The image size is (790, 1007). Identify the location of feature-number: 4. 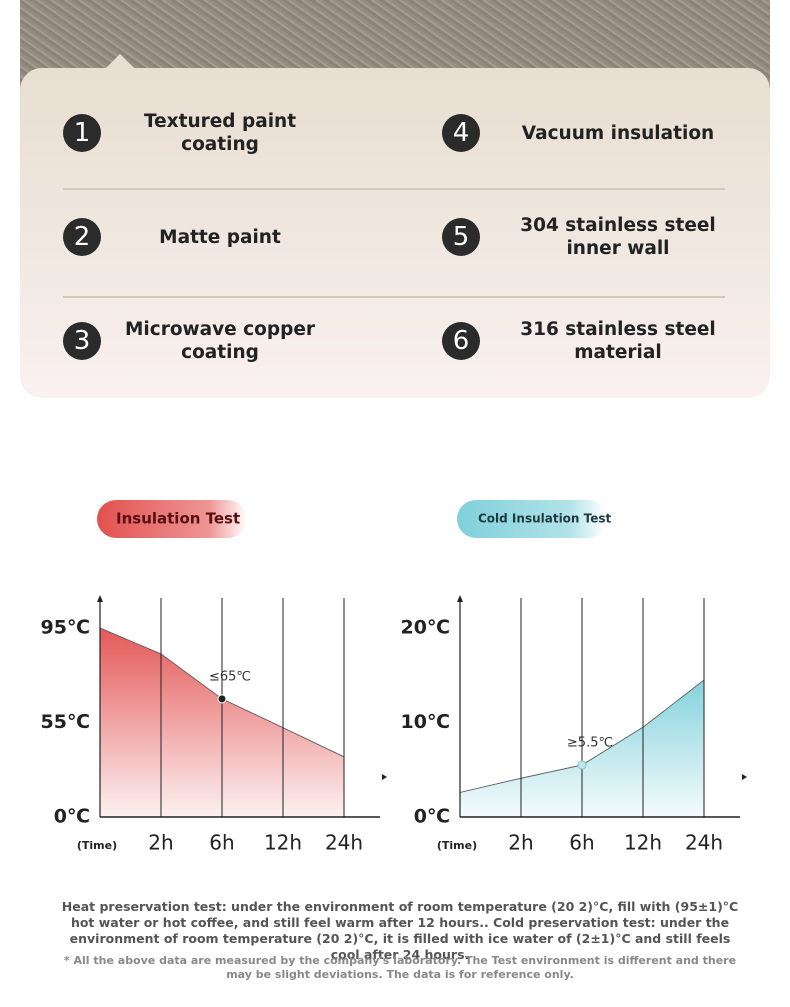
(461, 133).